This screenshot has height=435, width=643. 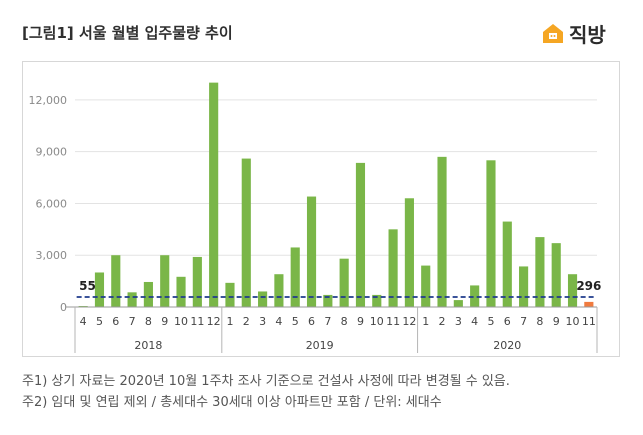 I want to click on y-tick-label: 9,000, so click(x=52, y=152).